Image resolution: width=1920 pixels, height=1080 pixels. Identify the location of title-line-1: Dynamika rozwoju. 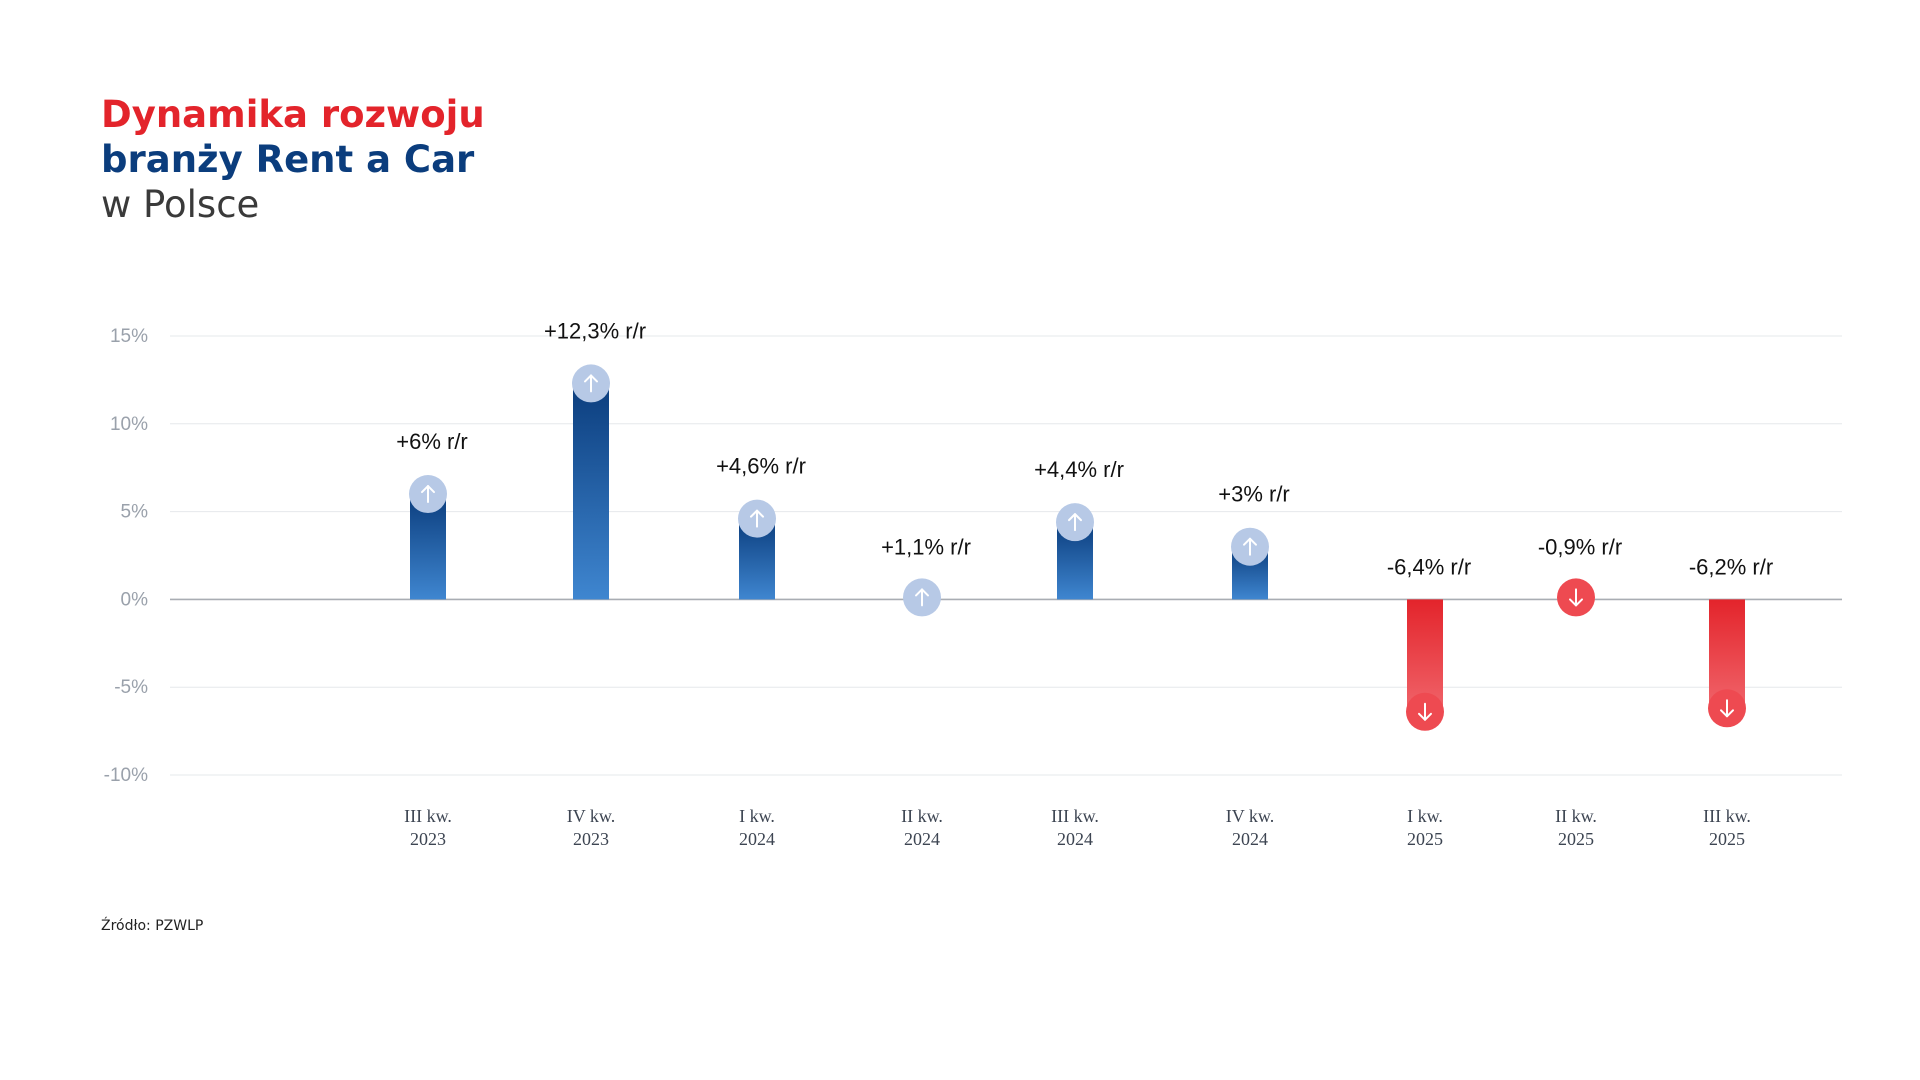
(293, 114).